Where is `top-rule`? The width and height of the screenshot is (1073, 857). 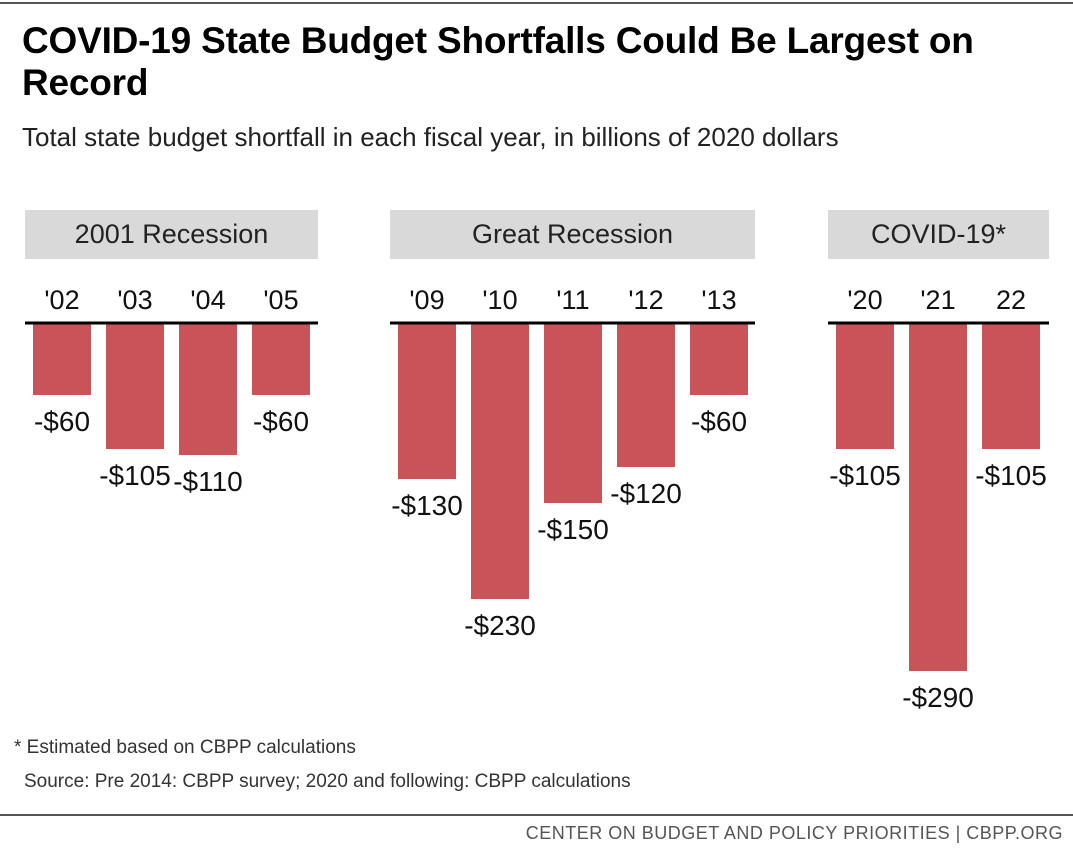 top-rule is located at coordinates (536, 3).